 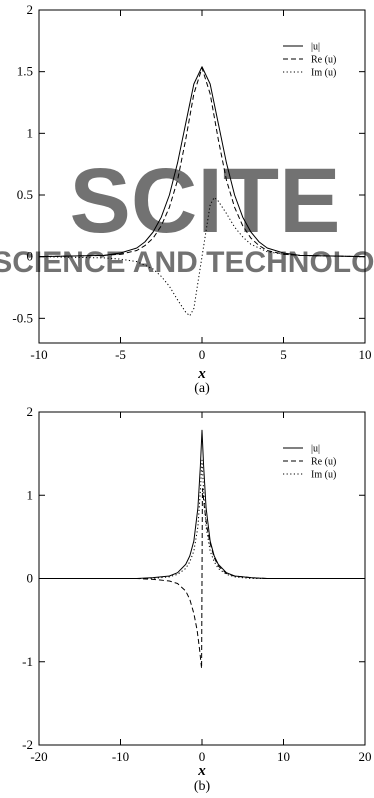 I want to click on y-tick-label: -0.5, so click(x=22, y=317).